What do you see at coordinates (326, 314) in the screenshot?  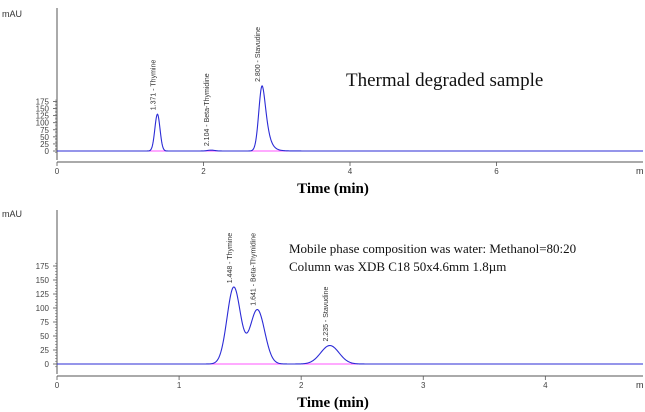 I see `peak-label: 2.235 - Stavudine` at bounding box center [326, 314].